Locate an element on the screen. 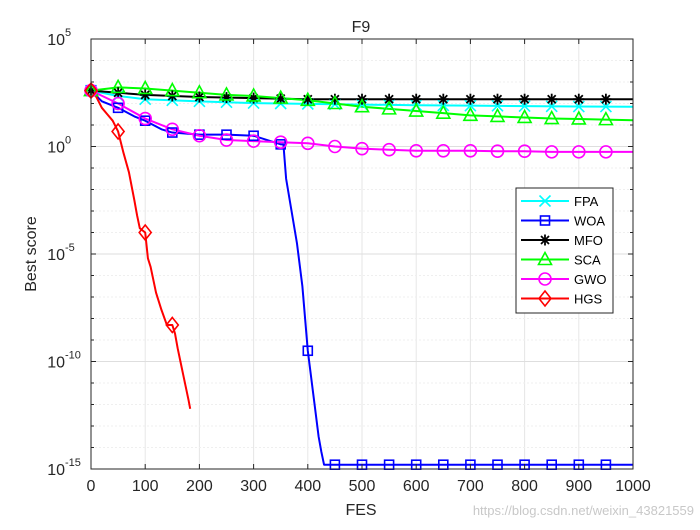  legend-entry-fpa: FPA is located at coordinates (560, 201).